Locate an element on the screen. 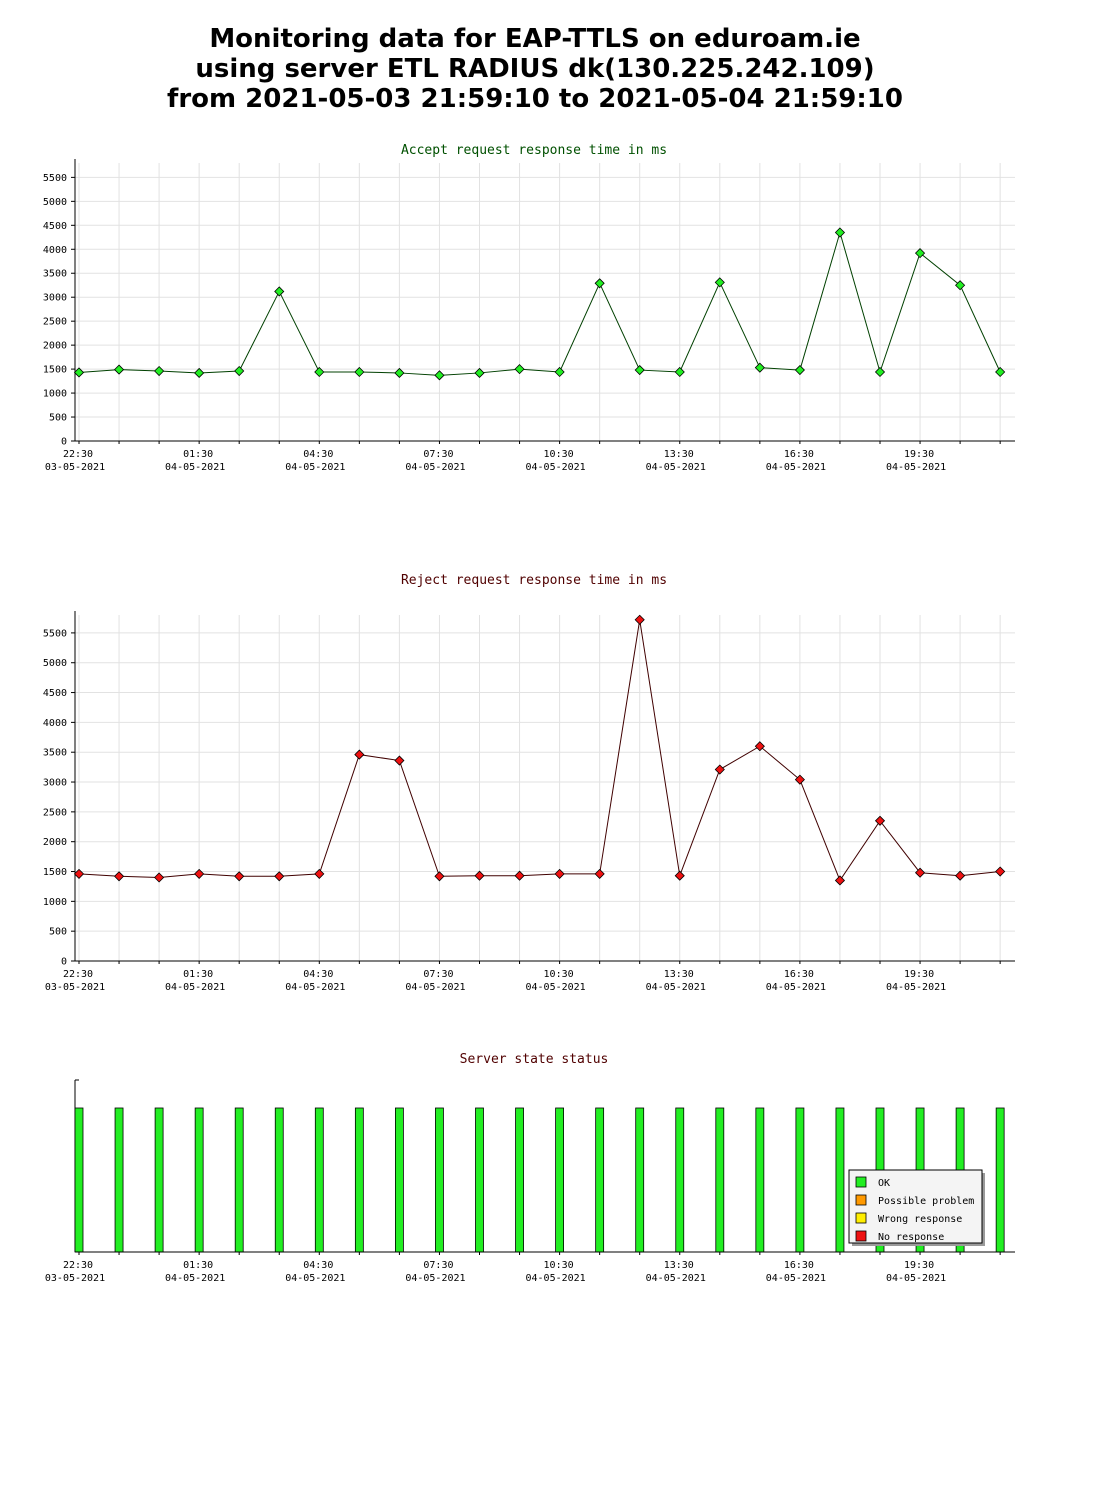  x-tick-label-time: 16:30 is located at coordinates (799, 1265).